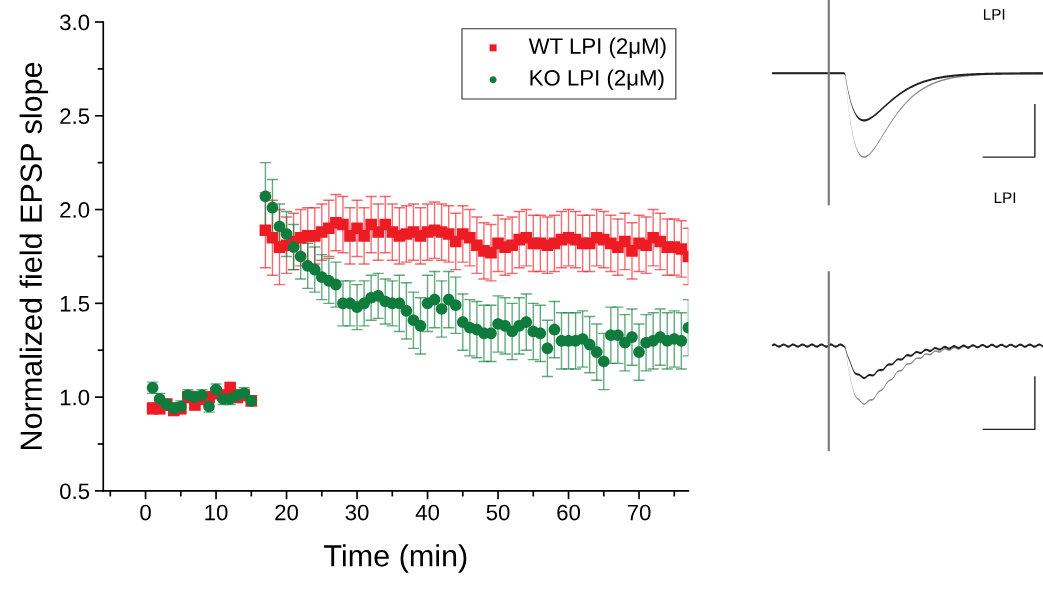 The image size is (1043, 595). What do you see at coordinates (75, 116) in the screenshot?
I see `y-tick-label: 2.5` at bounding box center [75, 116].